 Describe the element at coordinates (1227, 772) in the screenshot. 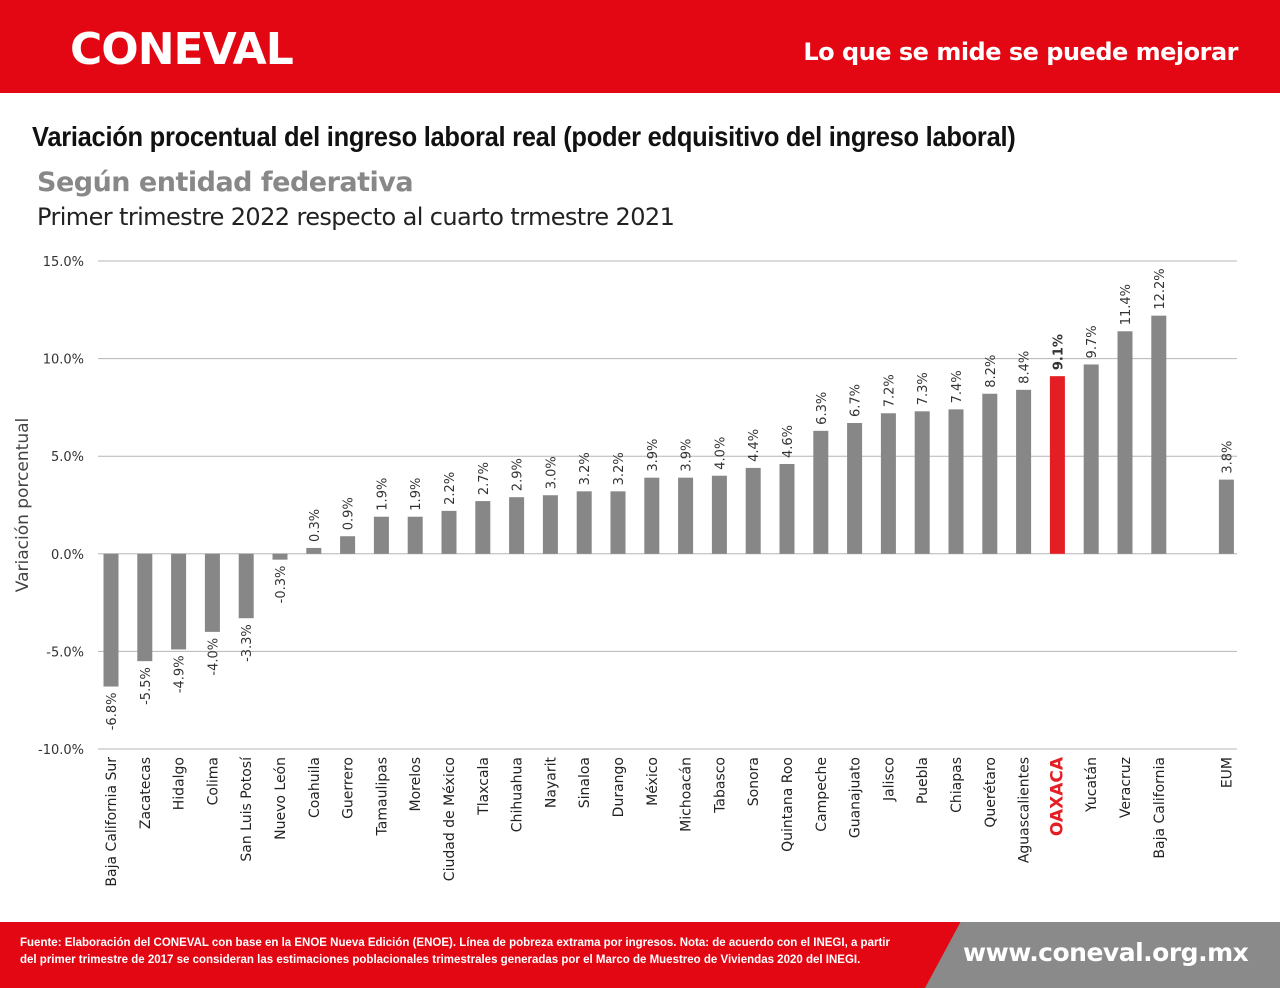

I see `x-tick-label: EUM` at that location.